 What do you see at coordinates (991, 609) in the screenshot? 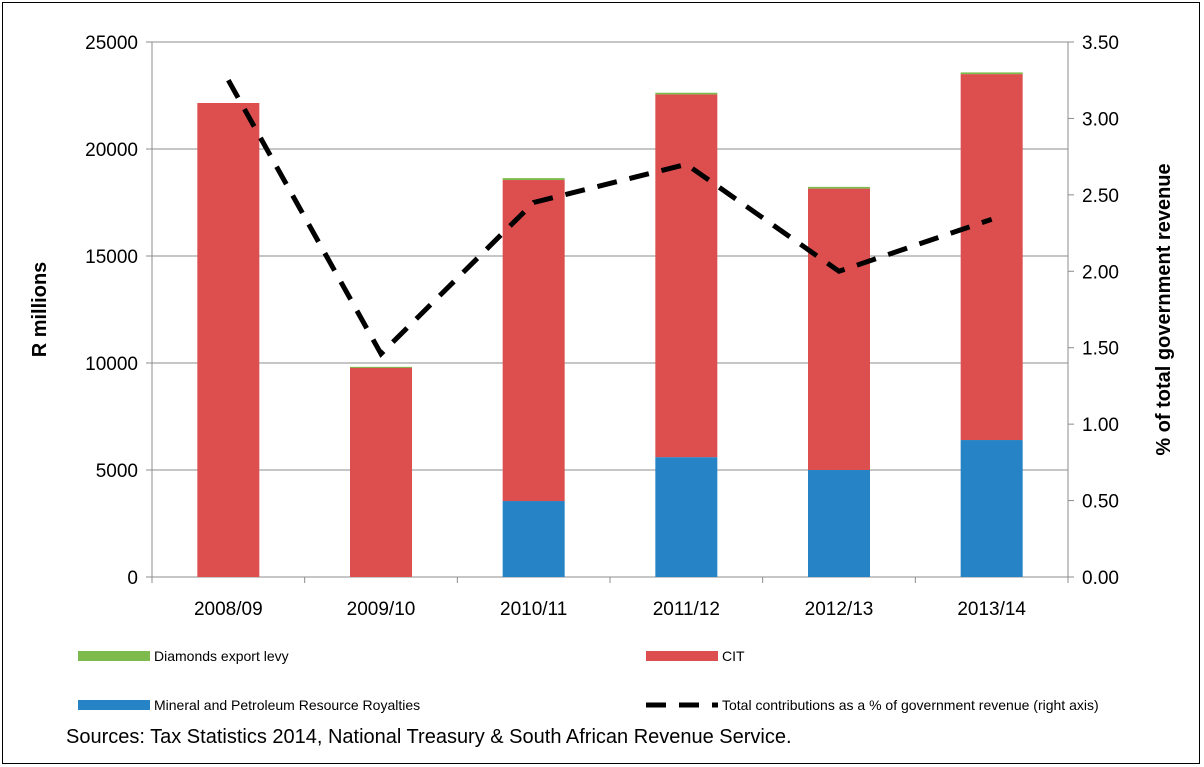
I see `x-tick-label: 2013/14` at bounding box center [991, 609].